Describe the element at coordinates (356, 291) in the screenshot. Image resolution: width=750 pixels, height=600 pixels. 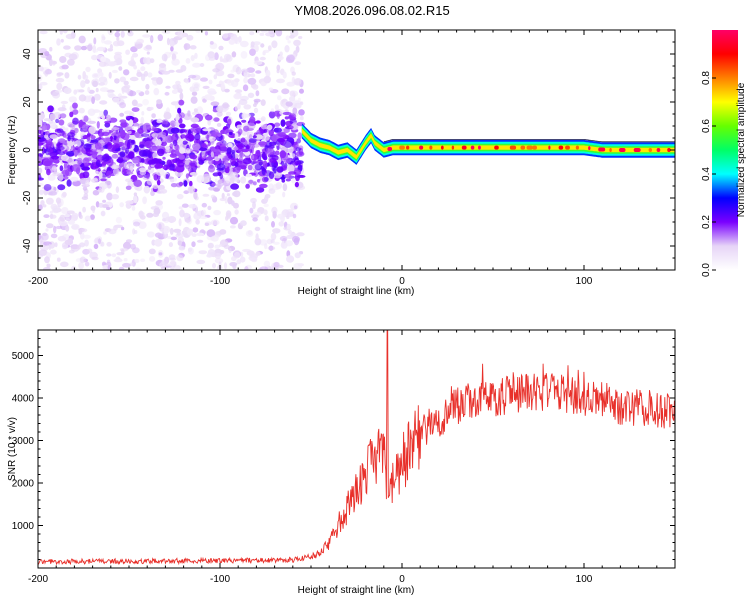
I see `spectrogram-x-axis-label: Height of straight line (km)` at that location.